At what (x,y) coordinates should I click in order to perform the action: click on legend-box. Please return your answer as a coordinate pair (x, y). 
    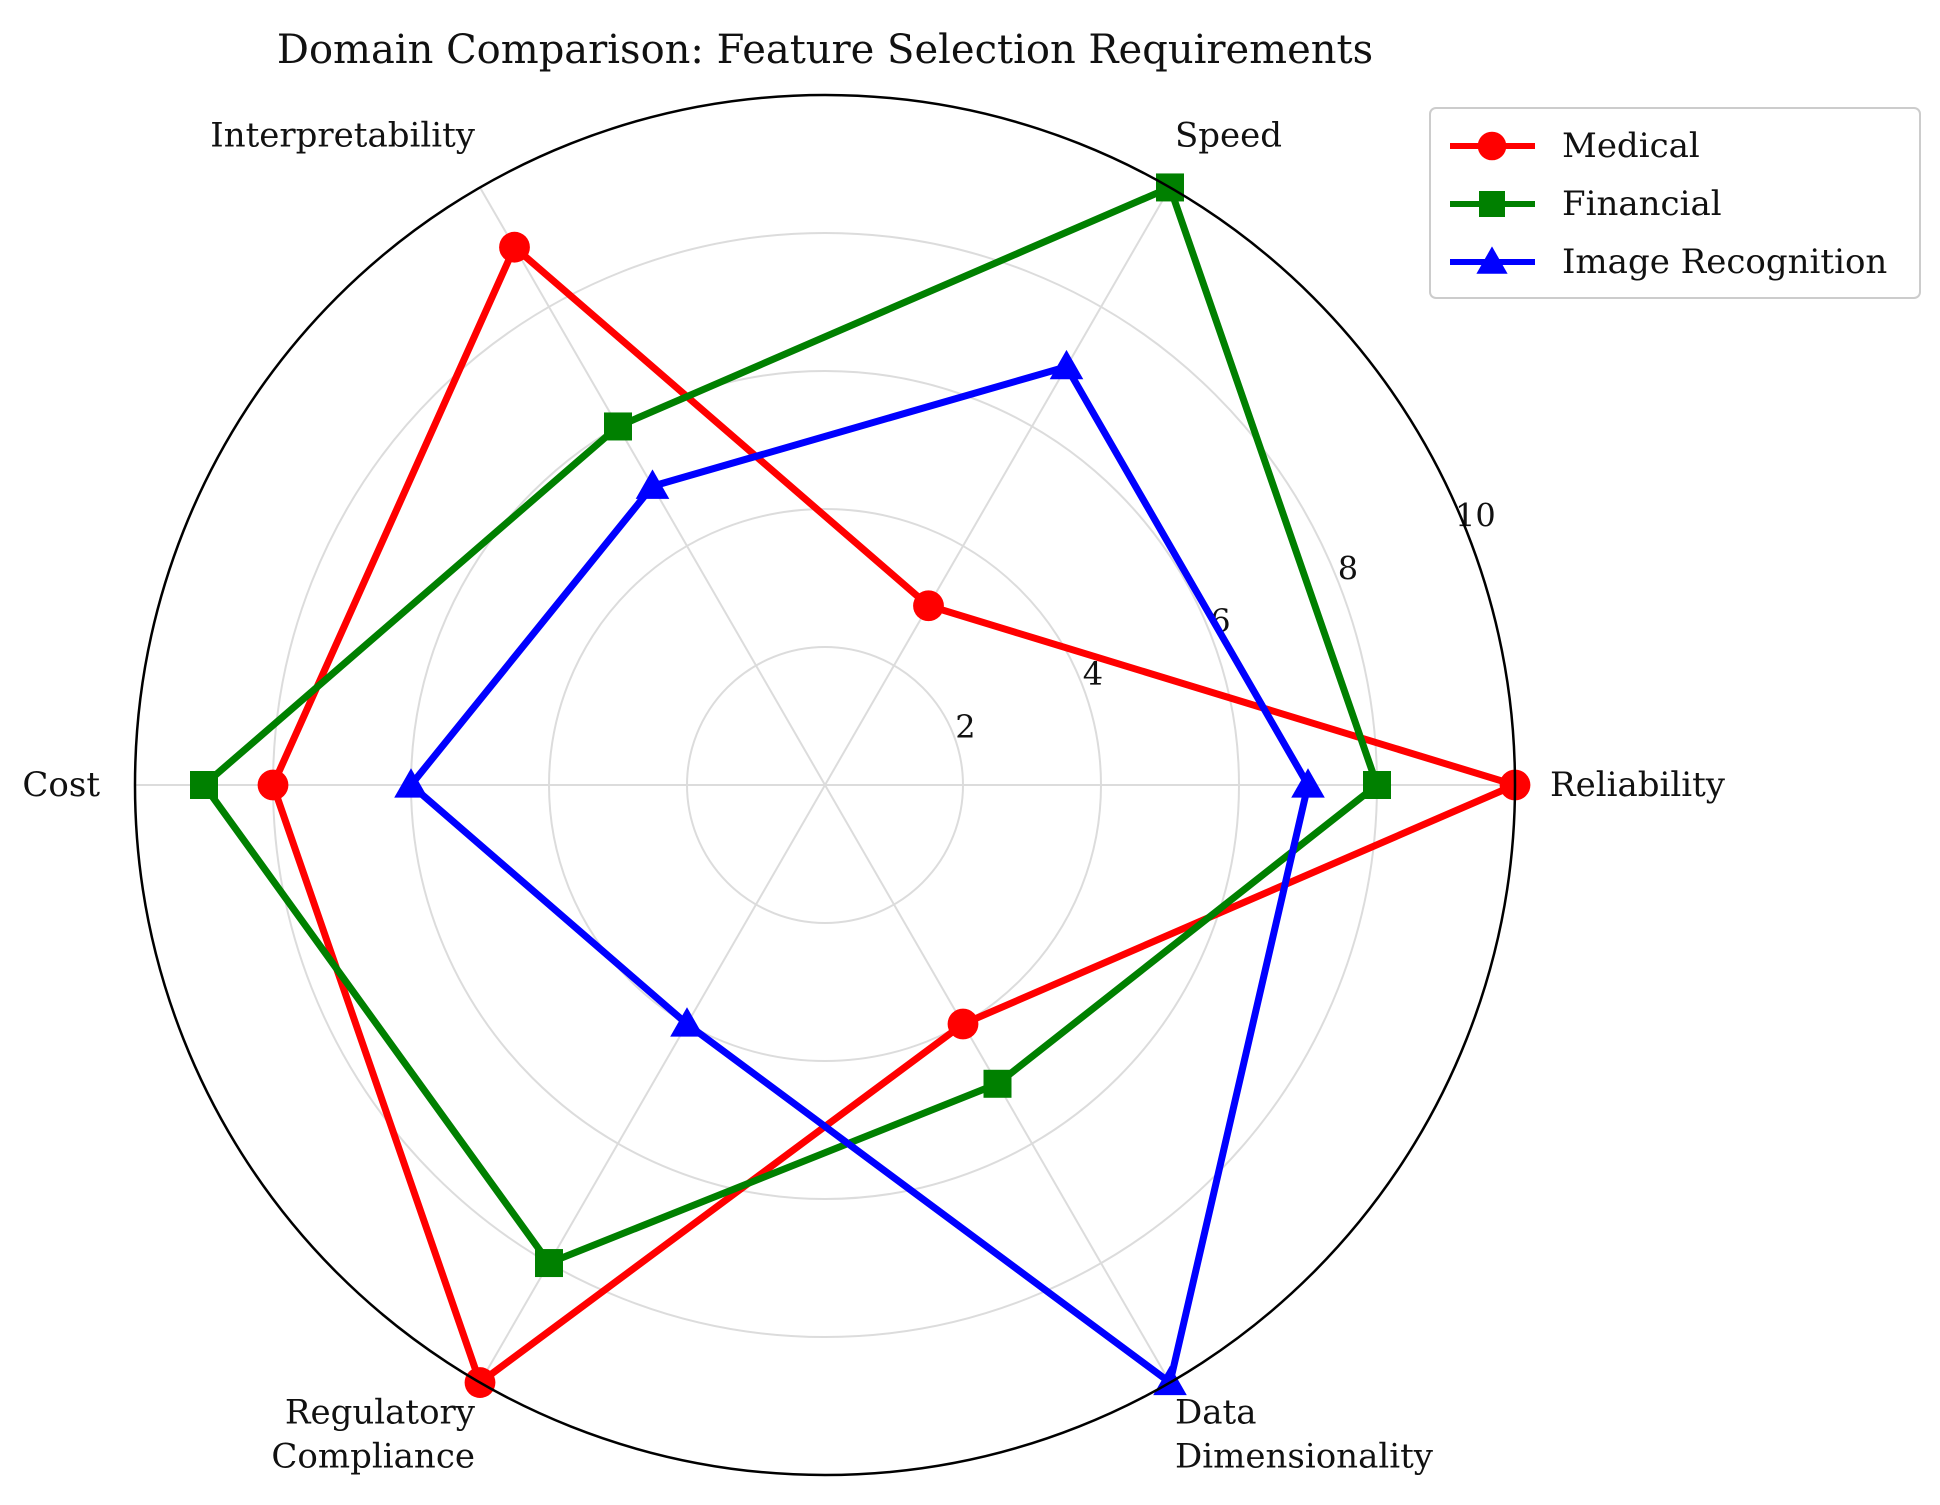
    Looking at the image, I should click on (1675, 203).